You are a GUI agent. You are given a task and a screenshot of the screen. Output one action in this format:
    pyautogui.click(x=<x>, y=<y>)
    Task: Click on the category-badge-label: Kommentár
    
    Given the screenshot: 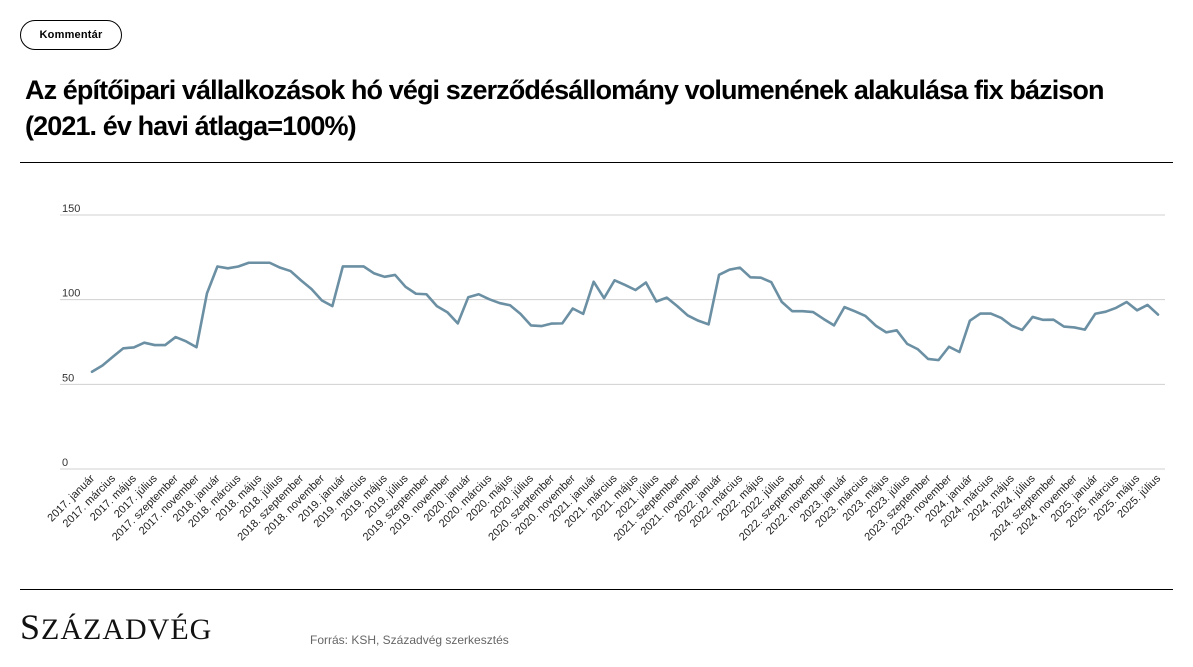 What is the action you would take?
    pyautogui.click(x=71, y=35)
    